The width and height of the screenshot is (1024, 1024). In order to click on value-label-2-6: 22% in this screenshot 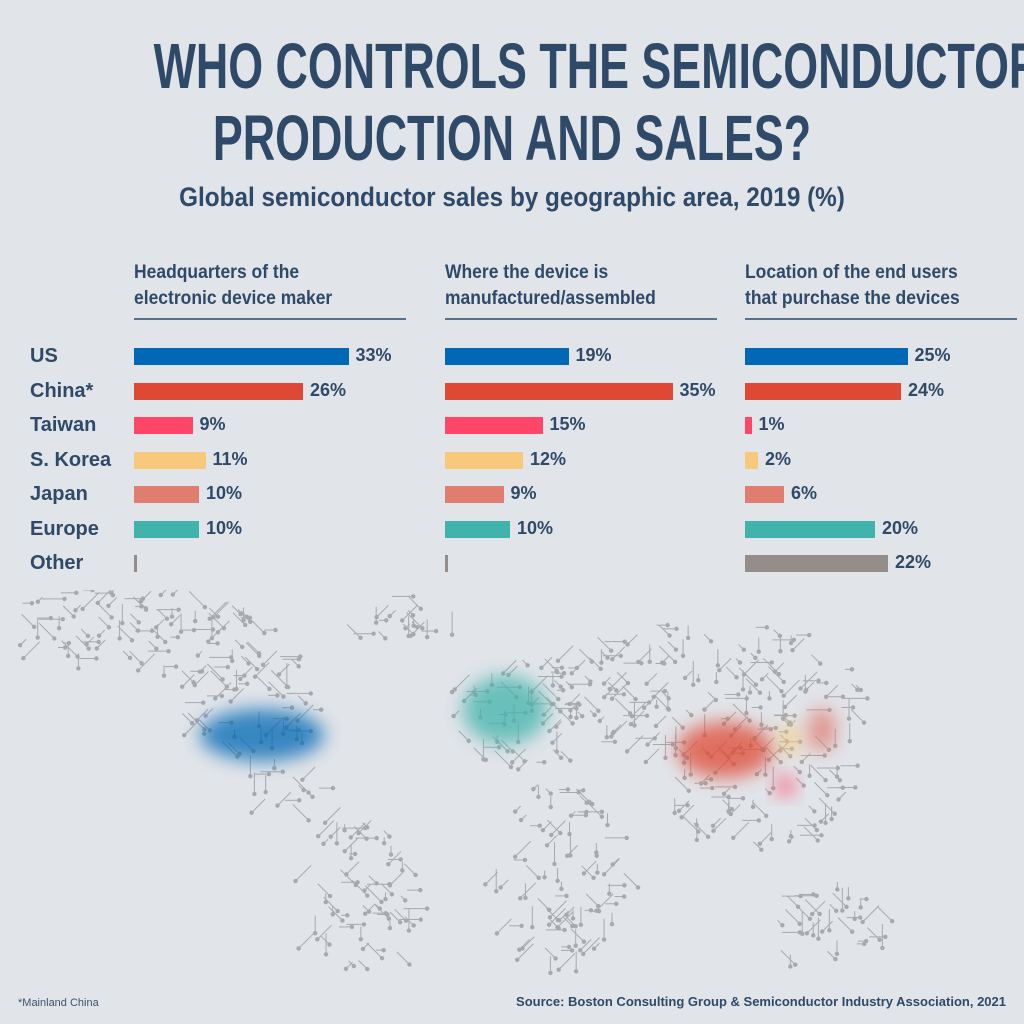, I will do `click(913, 562)`.